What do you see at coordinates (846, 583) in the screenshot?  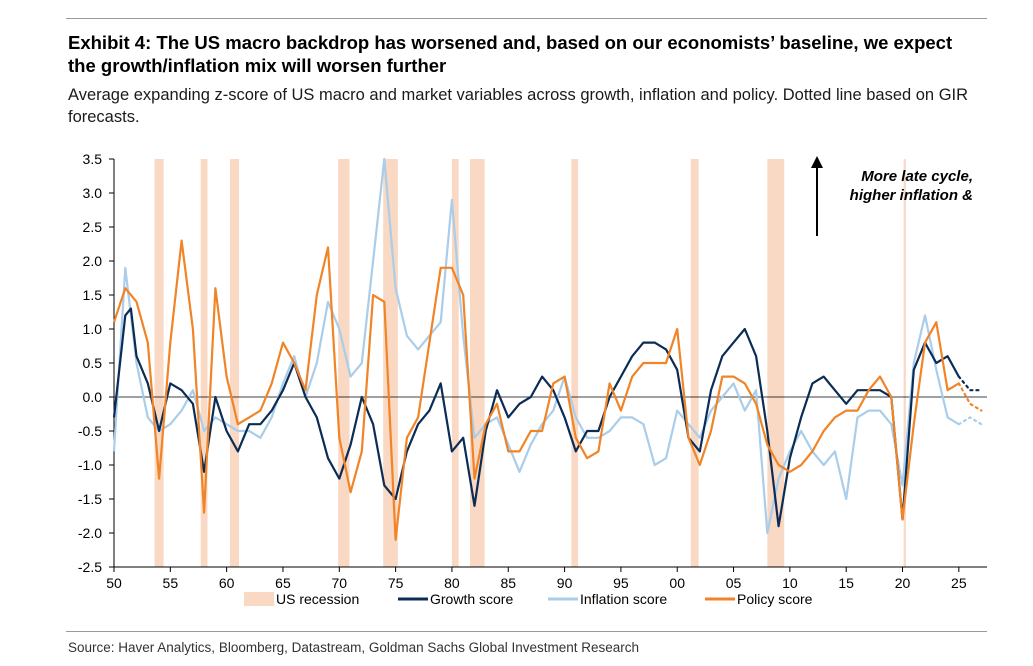 I see `x-tick-label: 15` at bounding box center [846, 583].